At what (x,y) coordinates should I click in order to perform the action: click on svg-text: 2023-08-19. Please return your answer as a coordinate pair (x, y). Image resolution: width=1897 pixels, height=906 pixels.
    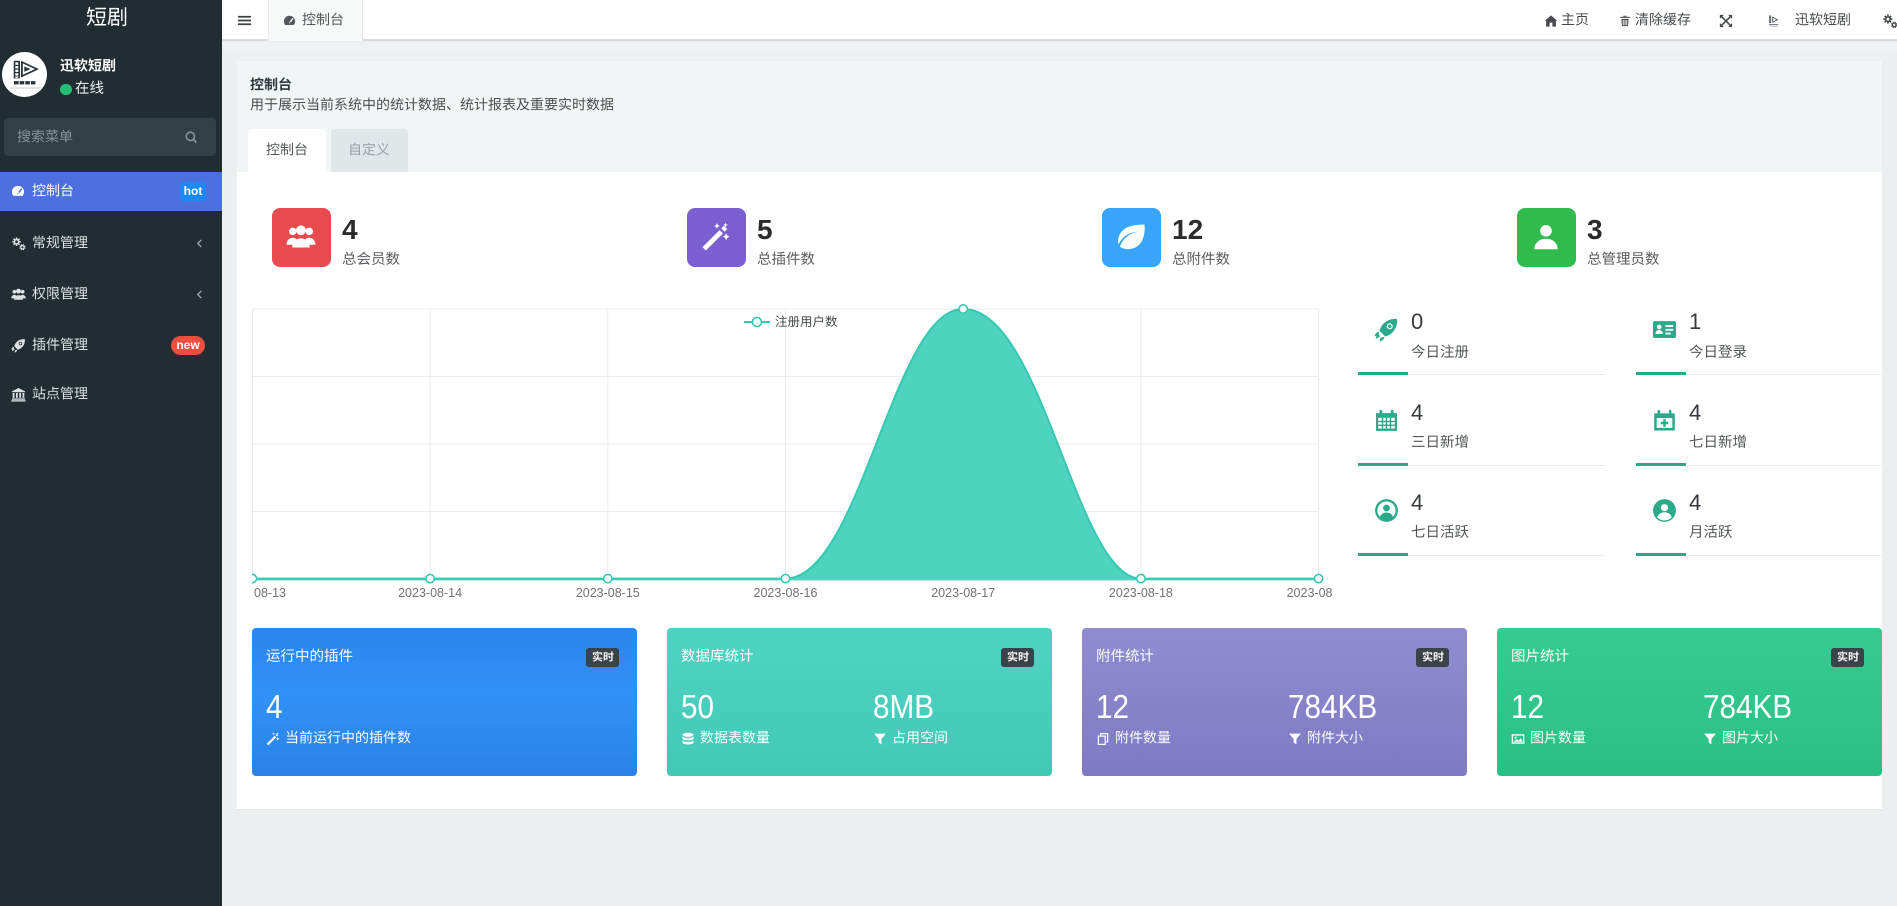
    Looking at the image, I should click on (1310, 593).